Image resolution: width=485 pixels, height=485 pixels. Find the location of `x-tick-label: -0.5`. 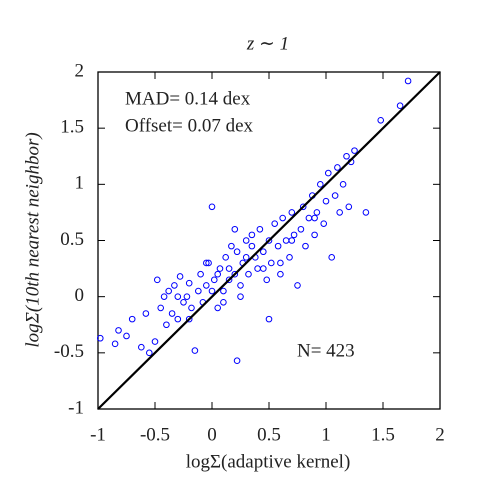

x-tick-label: -0.5 is located at coordinates (155, 434).